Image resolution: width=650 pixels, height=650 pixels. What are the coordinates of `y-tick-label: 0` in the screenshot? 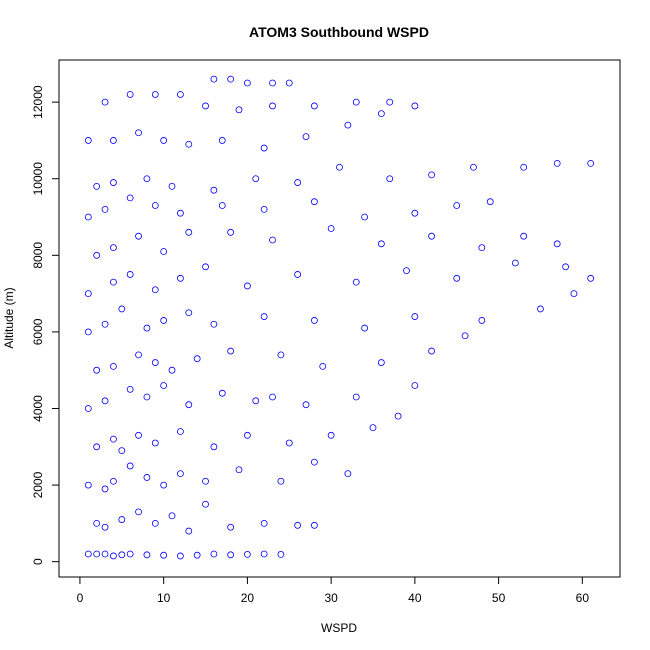 It's located at (38, 561).